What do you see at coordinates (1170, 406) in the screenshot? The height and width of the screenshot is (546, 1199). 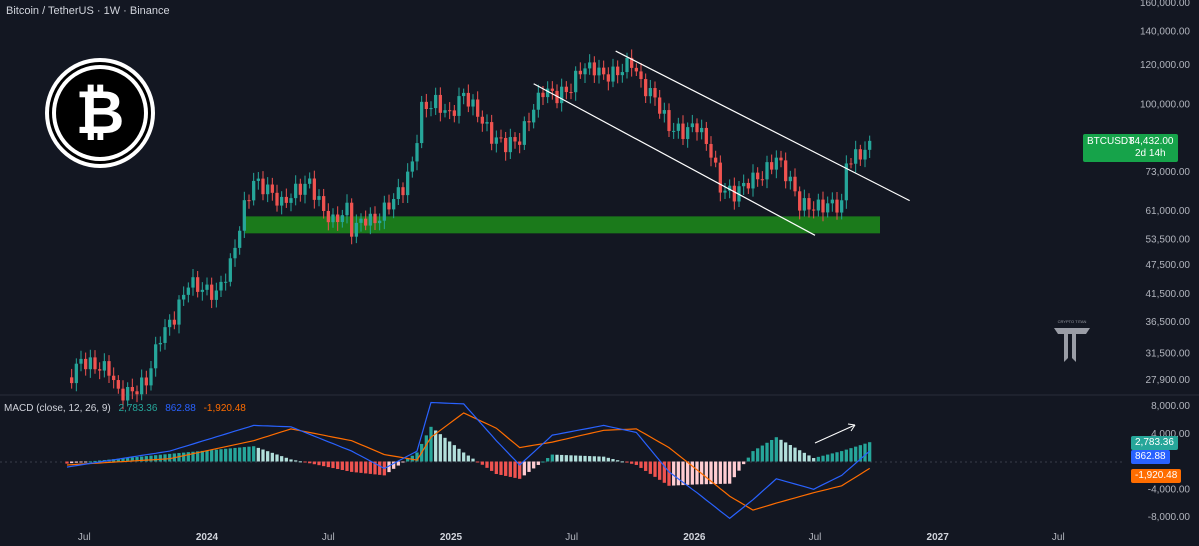 I see `macd-tick-label: 8,000.00` at bounding box center [1170, 406].